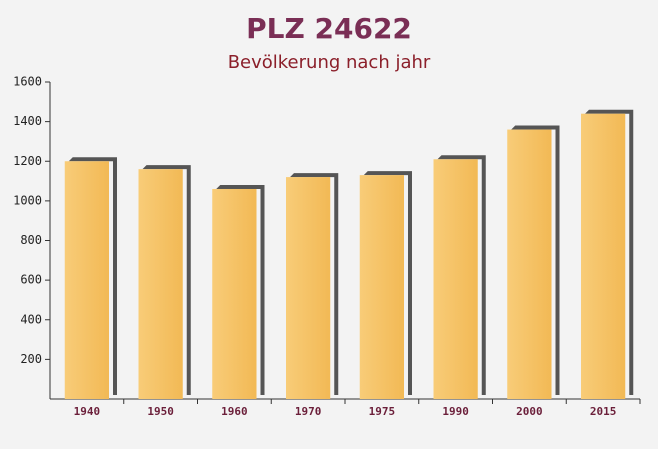 This screenshot has height=449, width=658. Describe the element at coordinates (27, 82) in the screenshot. I see `y-tick-label: 1600` at that location.